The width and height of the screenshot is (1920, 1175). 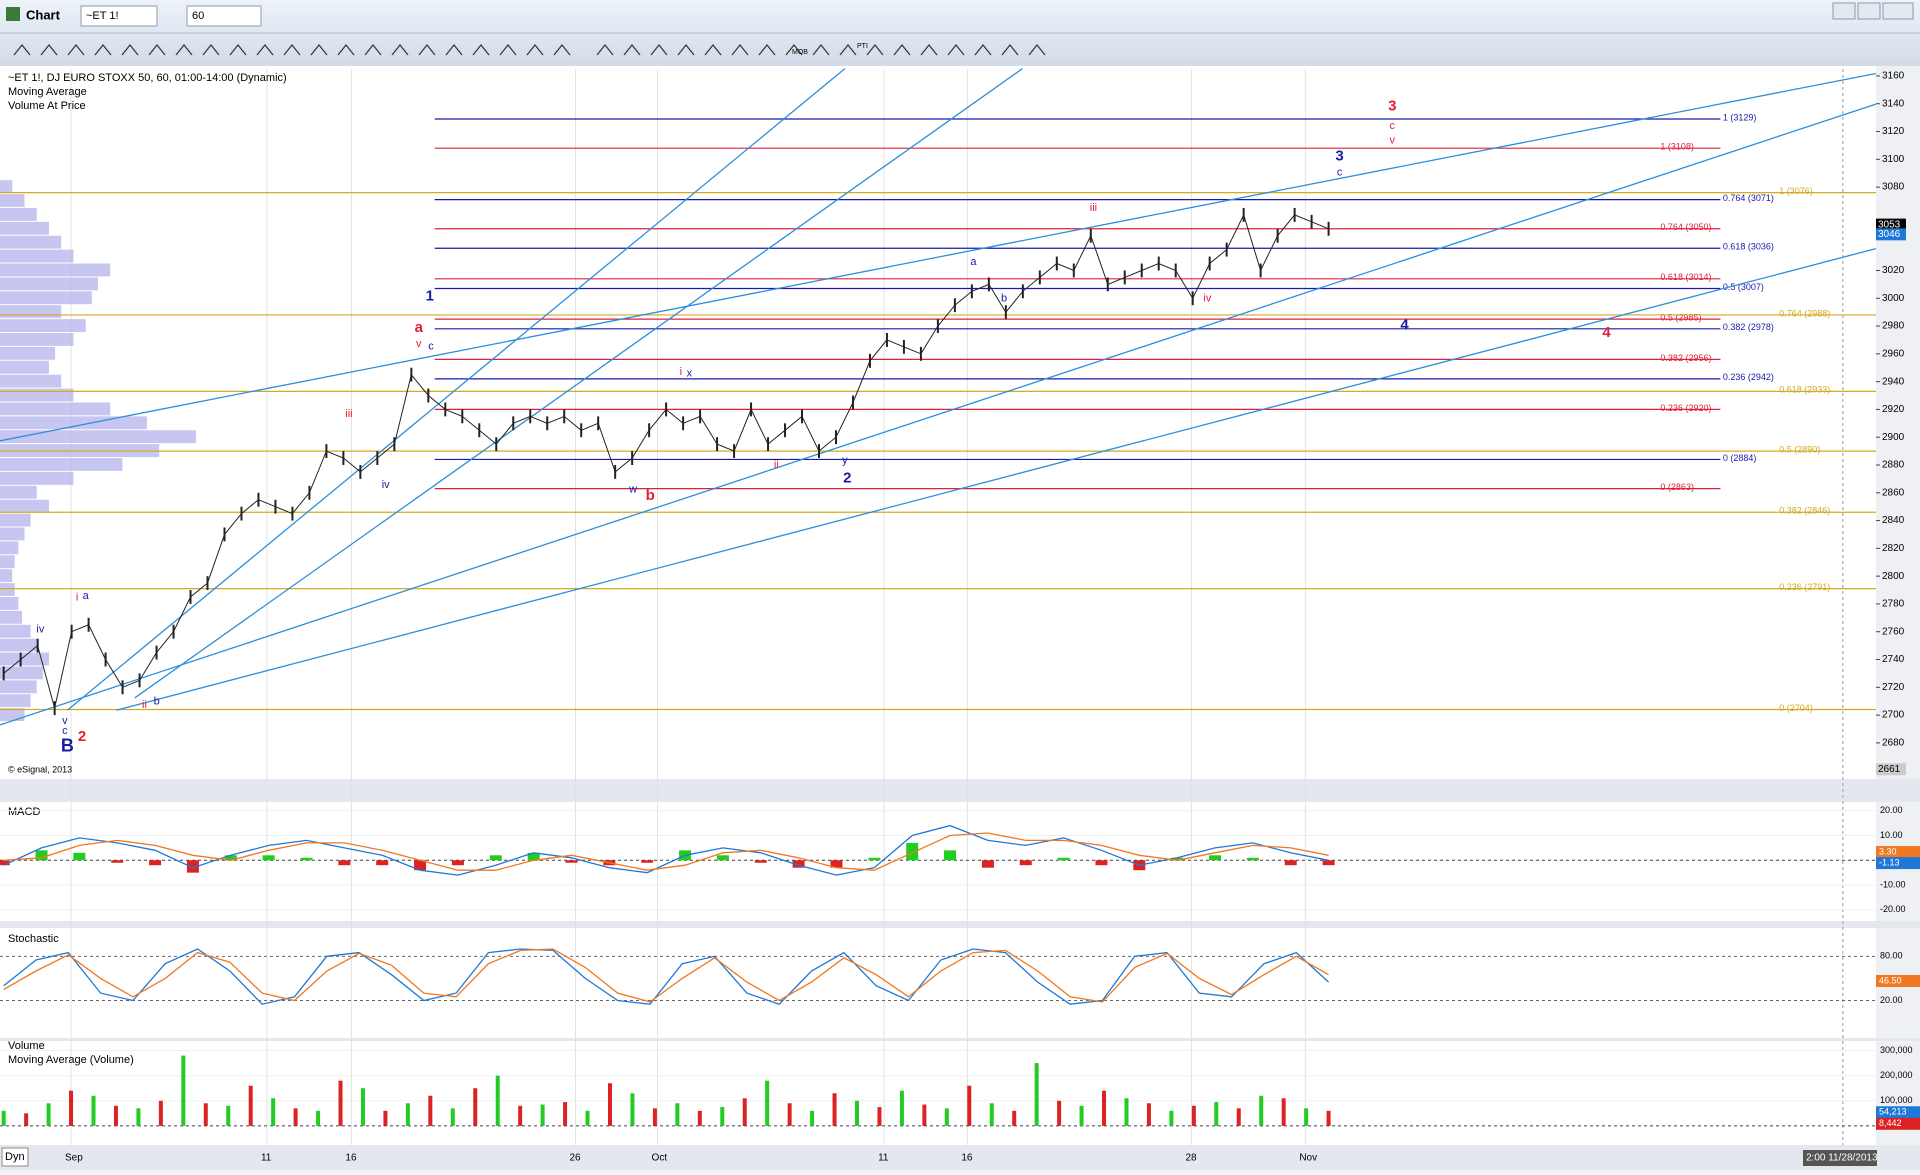 I want to click on wave-label: 2, so click(x=847, y=478).